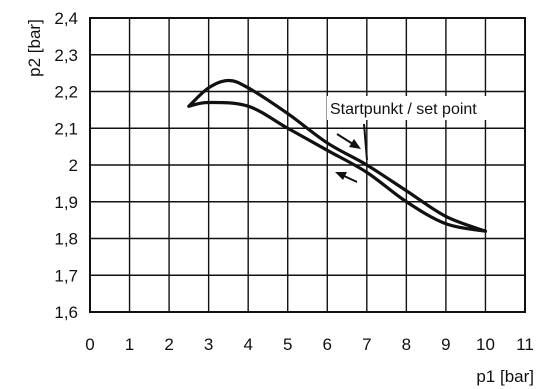 This screenshot has height=389, width=540. Describe the element at coordinates (66, 55) in the screenshot. I see `y-tick-label: 2,3` at that location.